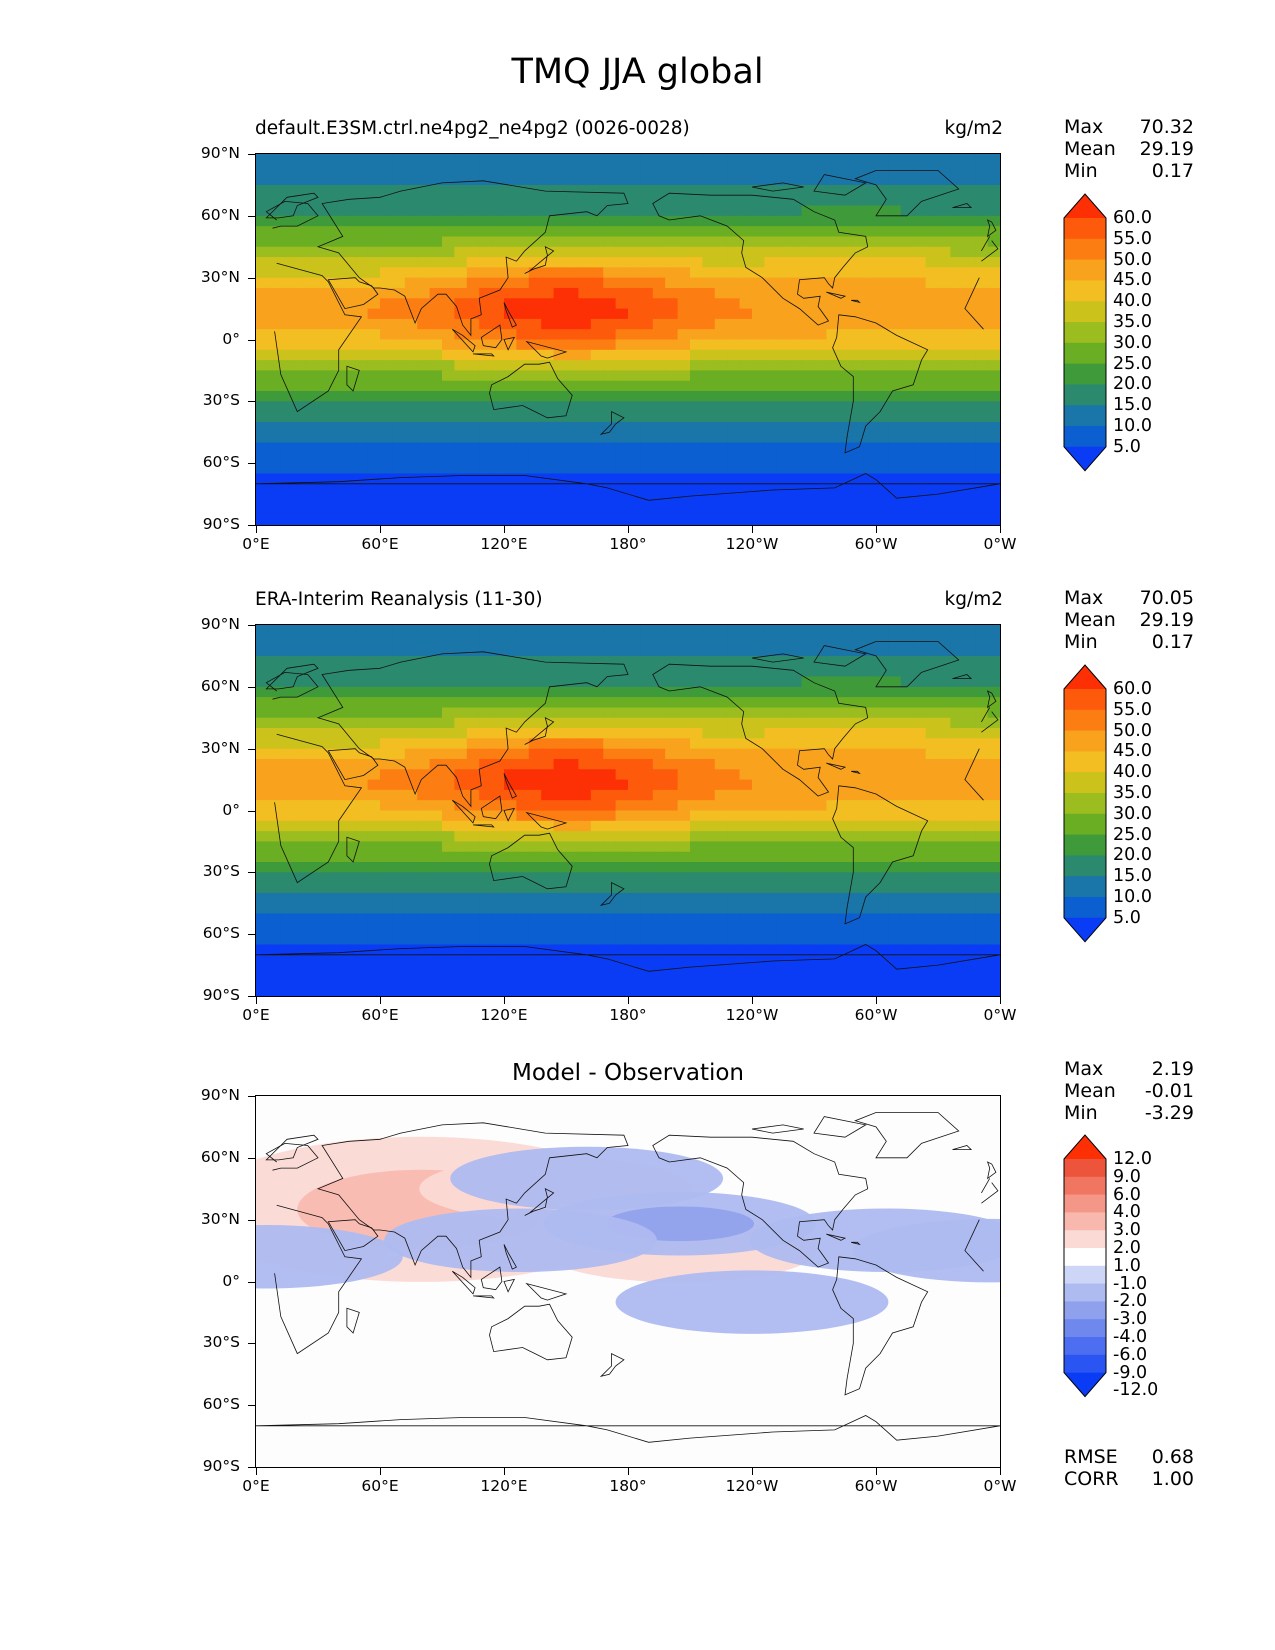 This screenshot has width=1275, height=1650. What do you see at coordinates (1166, 598) in the screenshot?
I see `stat-max: 70.05` at bounding box center [1166, 598].